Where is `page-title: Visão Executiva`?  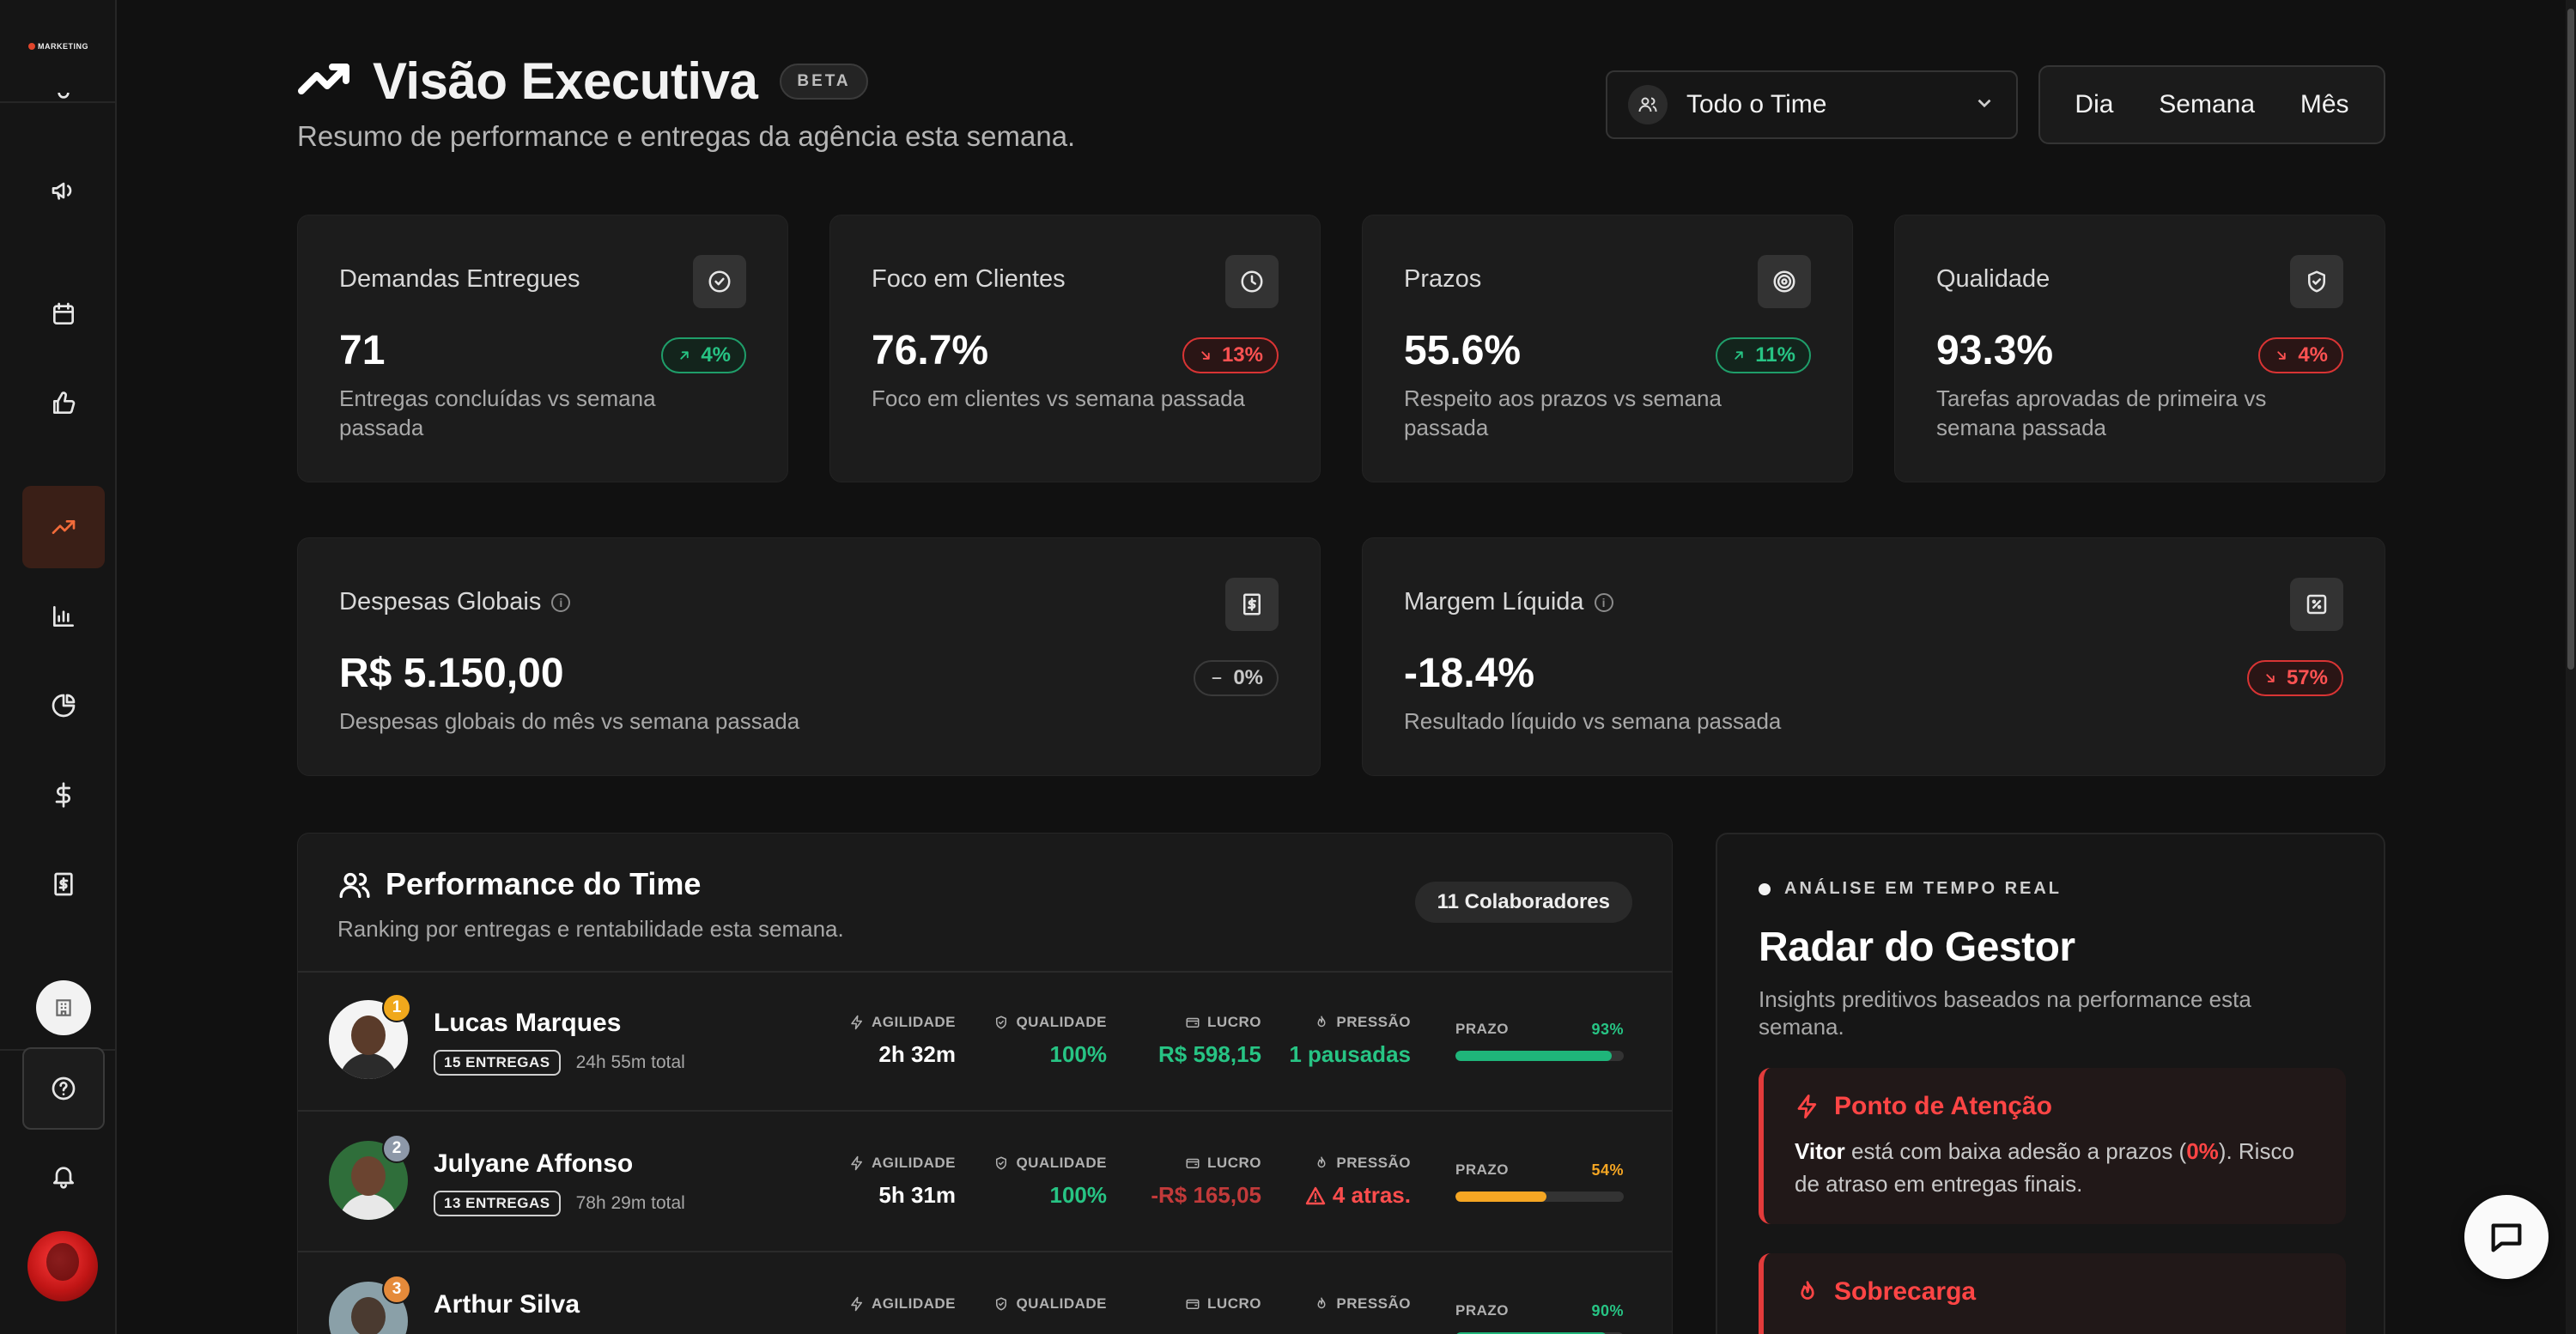 page-title: Visão Executiva is located at coordinates (565, 81).